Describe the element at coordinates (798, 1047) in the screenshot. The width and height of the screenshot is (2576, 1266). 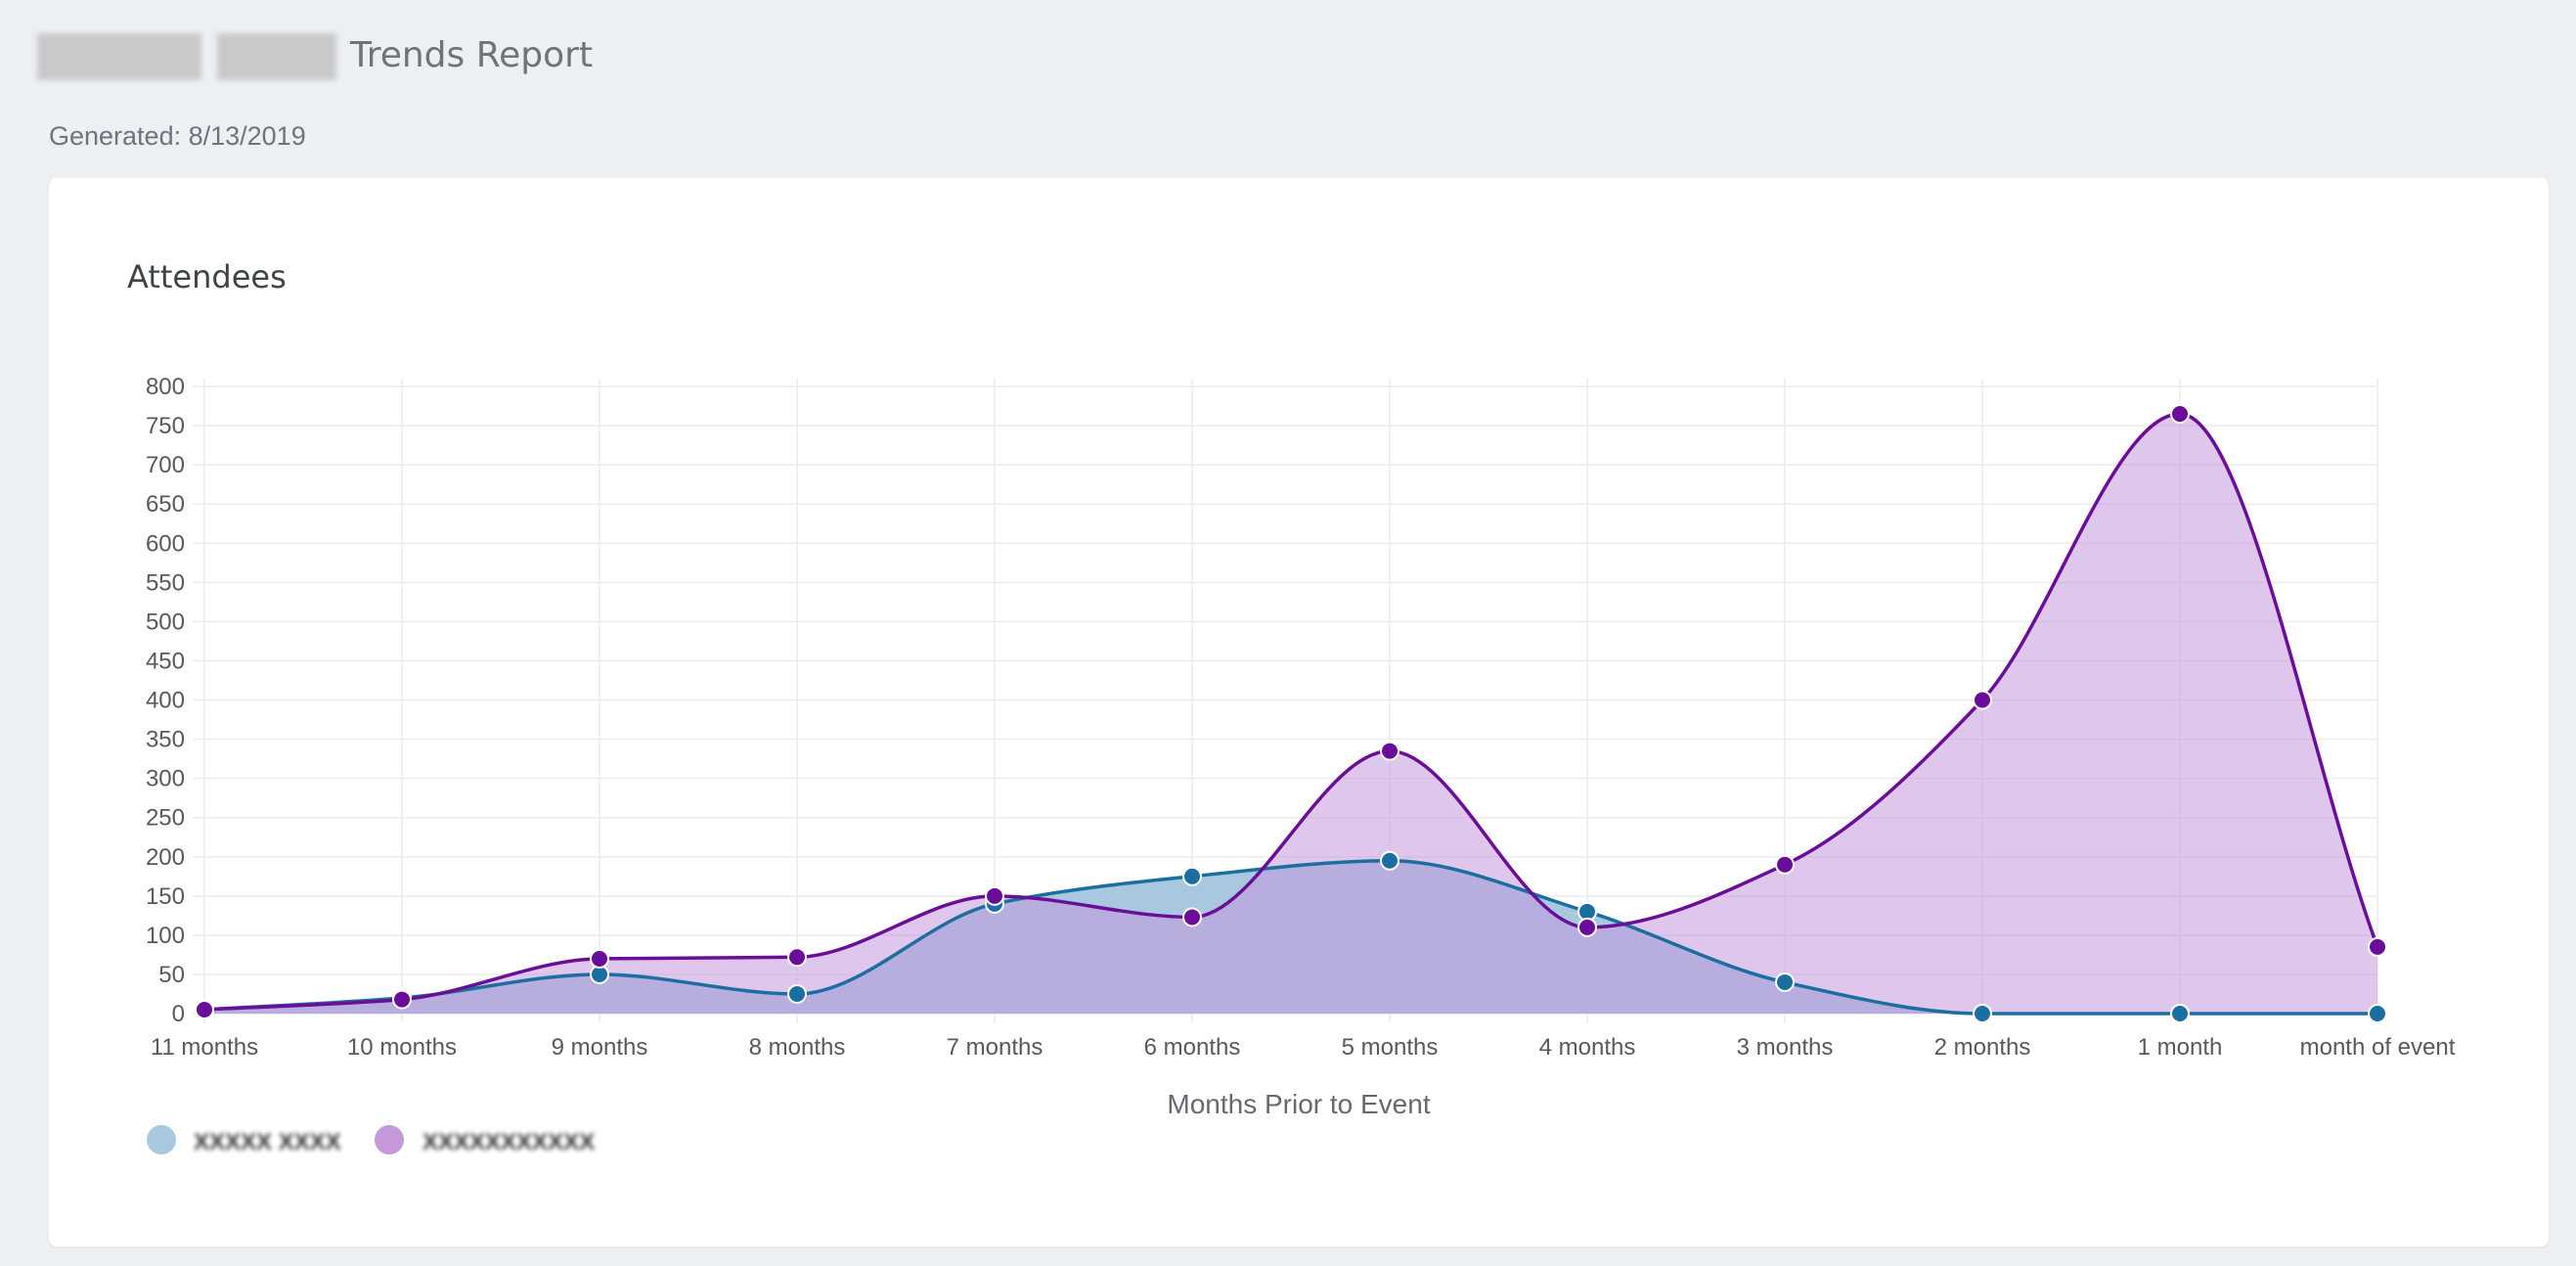
I see `x-tick-label: 8 months` at that location.